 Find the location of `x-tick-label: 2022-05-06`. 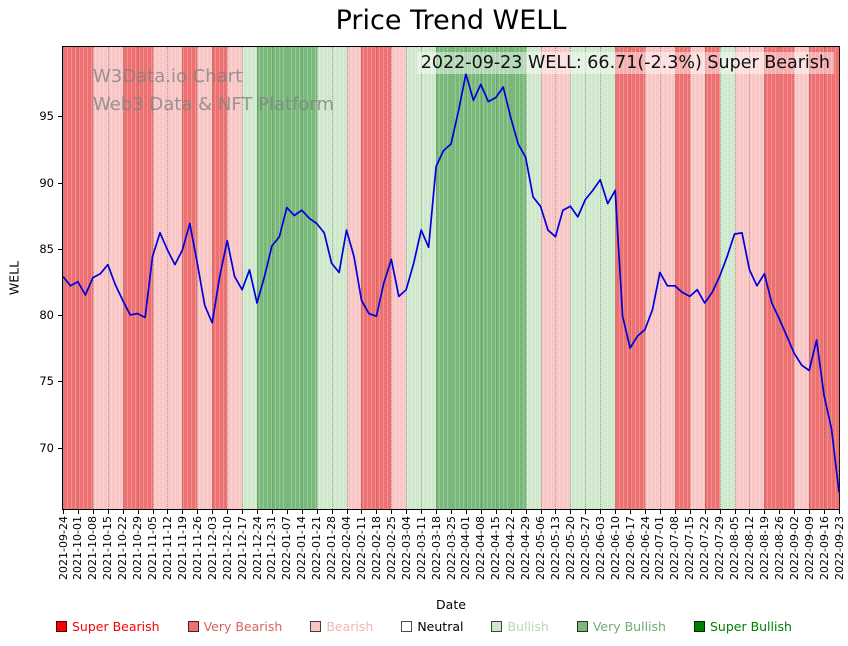

x-tick-label: 2022-05-06 is located at coordinates (541, 557).